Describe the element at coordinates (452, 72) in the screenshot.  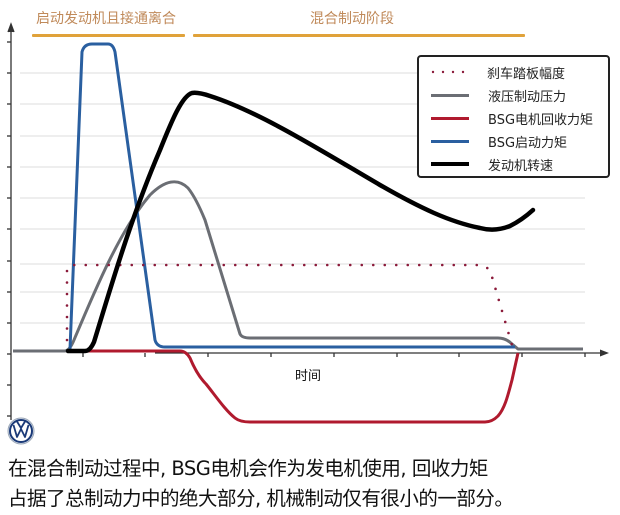
I see `dotted-line-swatch-icon` at that location.